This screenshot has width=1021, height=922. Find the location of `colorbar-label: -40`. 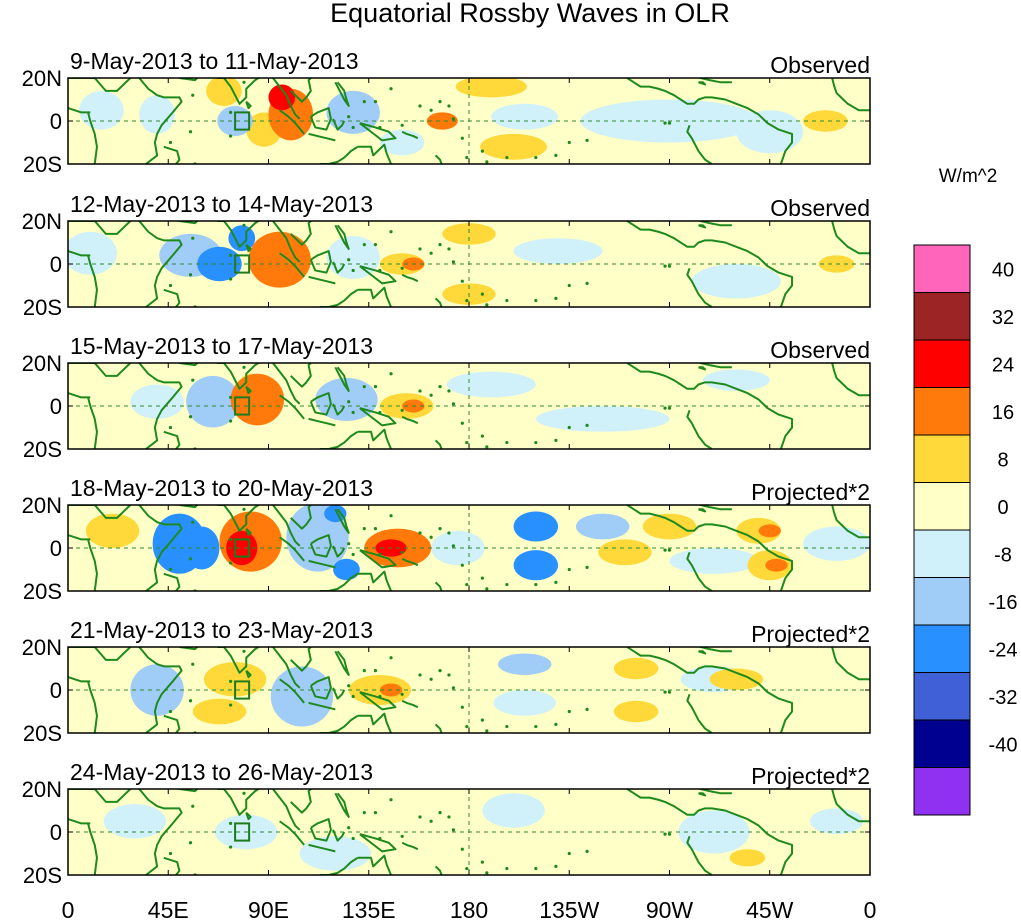

colorbar-label: -40 is located at coordinates (1003, 746).